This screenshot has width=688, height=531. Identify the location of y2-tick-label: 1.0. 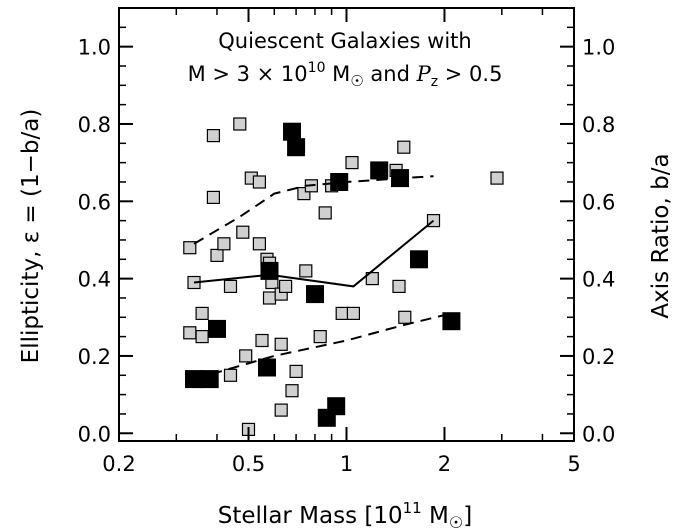
(598, 48).